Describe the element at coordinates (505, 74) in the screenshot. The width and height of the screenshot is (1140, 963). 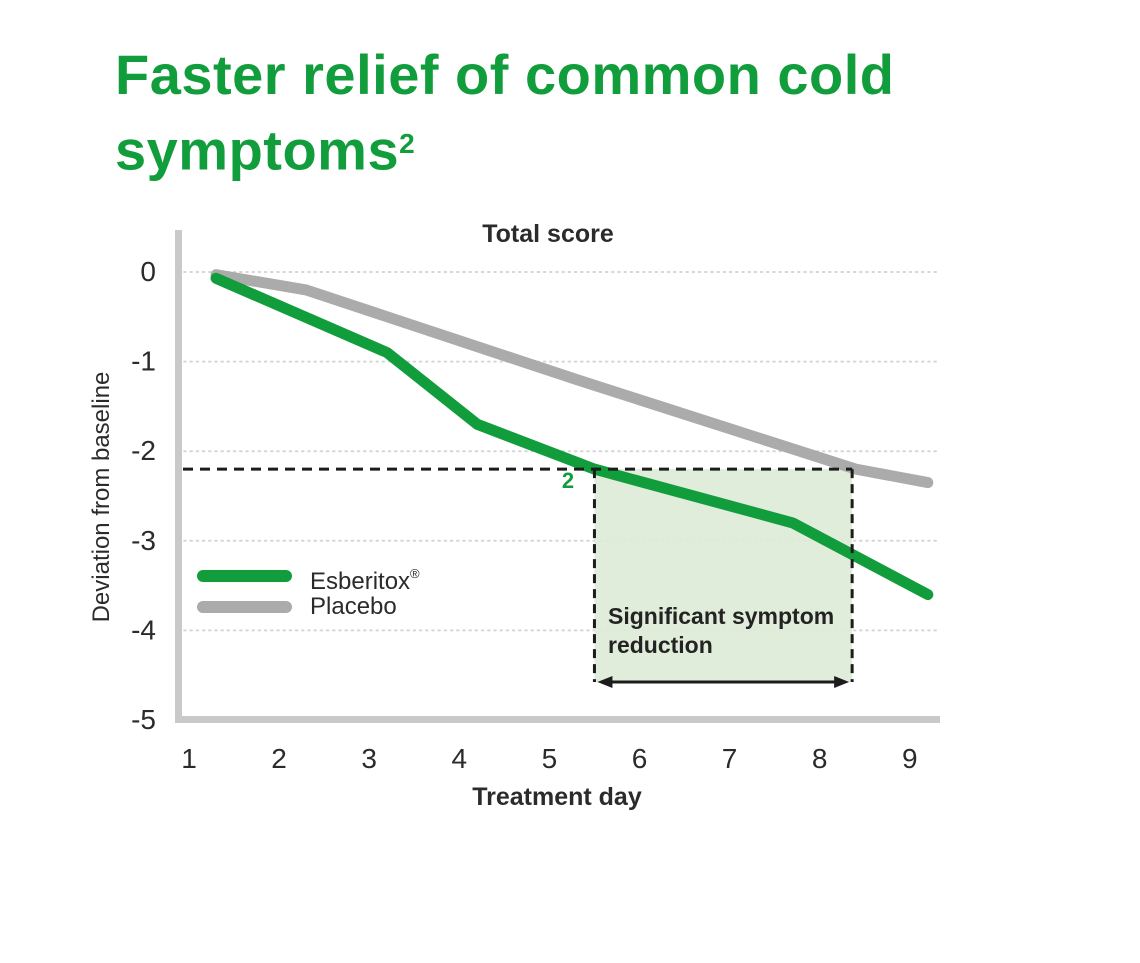
I see `page-title-line1: Faster relief of common cold` at that location.